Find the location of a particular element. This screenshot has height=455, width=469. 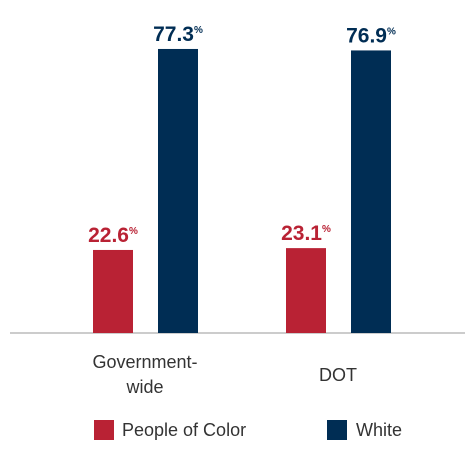

value-label: 23.1% is located at coordinates (306, 233).